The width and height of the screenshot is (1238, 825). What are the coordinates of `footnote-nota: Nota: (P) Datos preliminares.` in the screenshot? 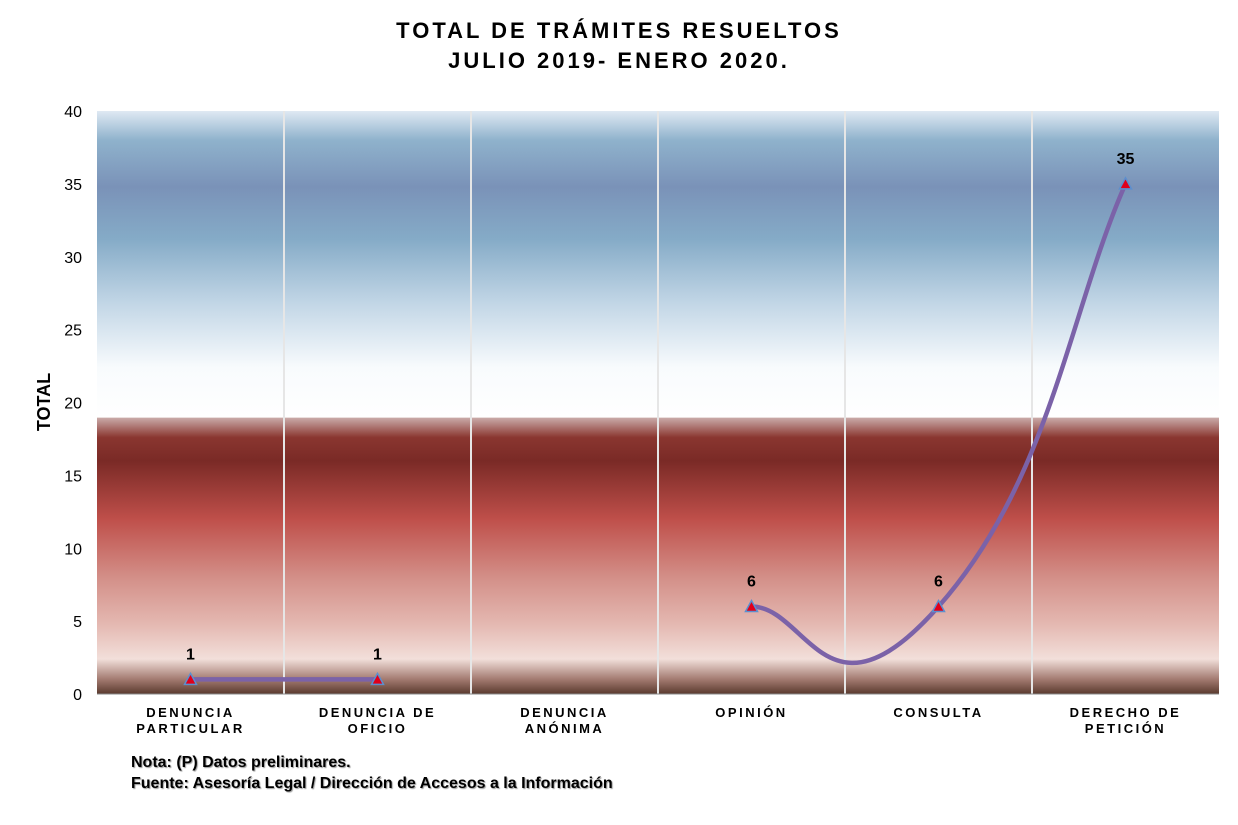 It's located at (241, 762).